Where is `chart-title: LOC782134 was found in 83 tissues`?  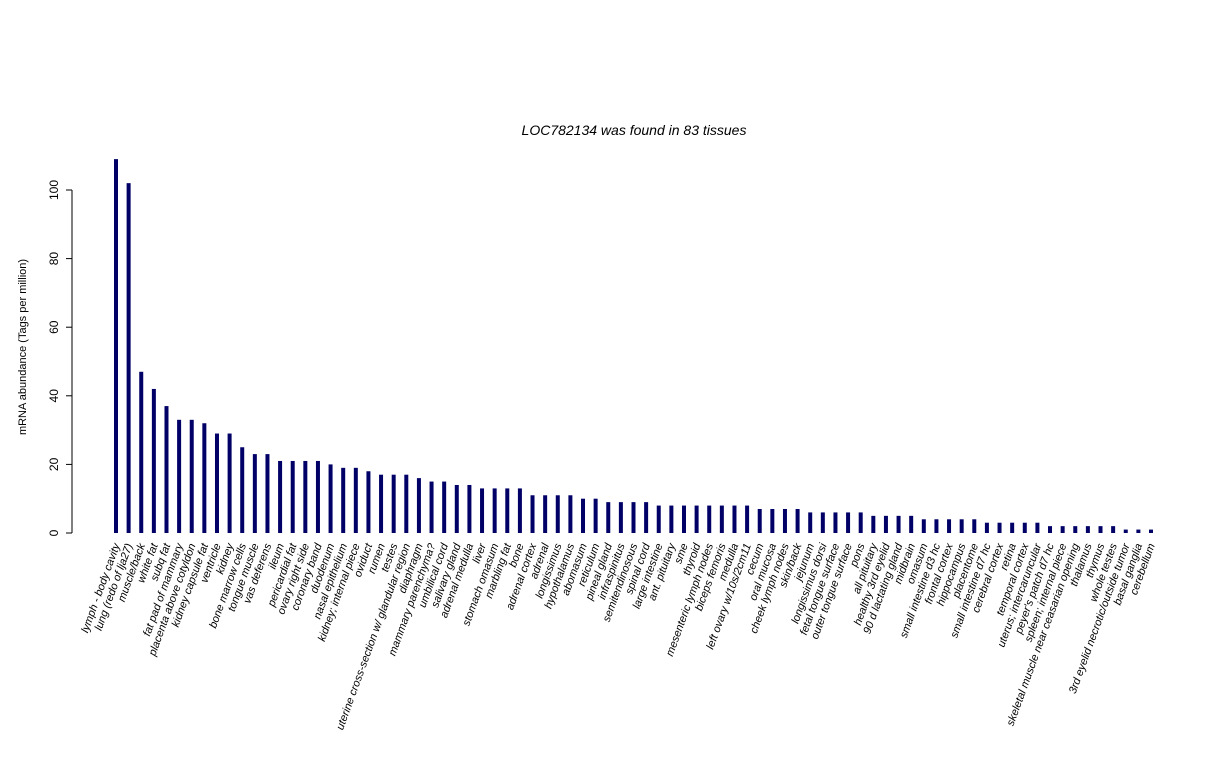 chart-title: LOC782134 was found in 83 tissues is located at coordinates (634, 130).